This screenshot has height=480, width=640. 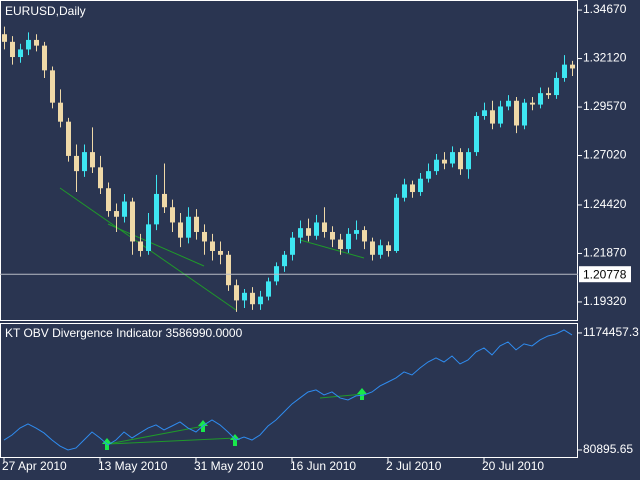 What do you see at coordinates (605, 106) in the screenshot?
I see `y-tick-label: 1.29570` at bounding box center [605, 106].